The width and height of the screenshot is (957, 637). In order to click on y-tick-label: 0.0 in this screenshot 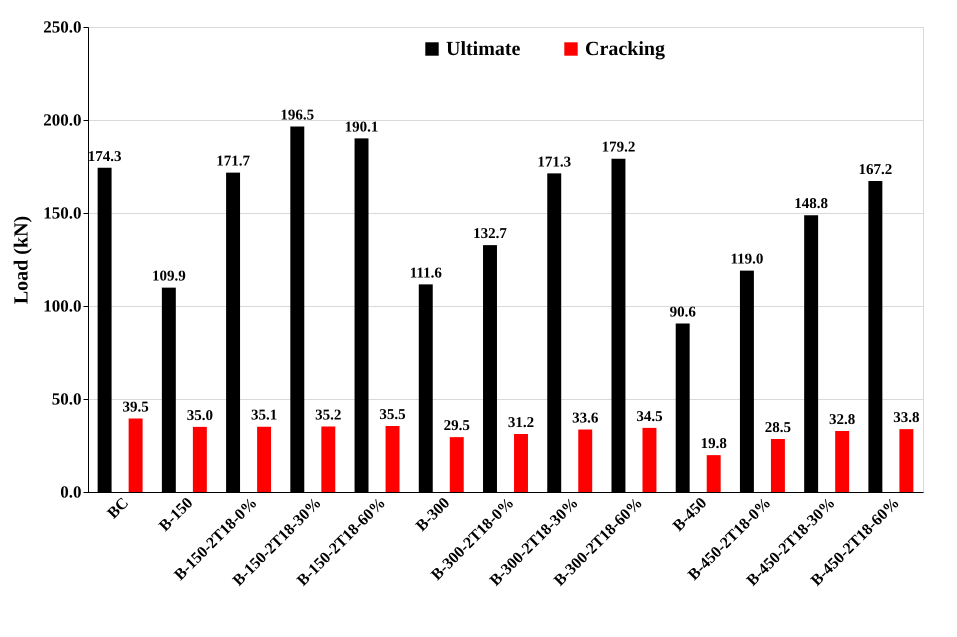, I will do `click(71, 492)`.